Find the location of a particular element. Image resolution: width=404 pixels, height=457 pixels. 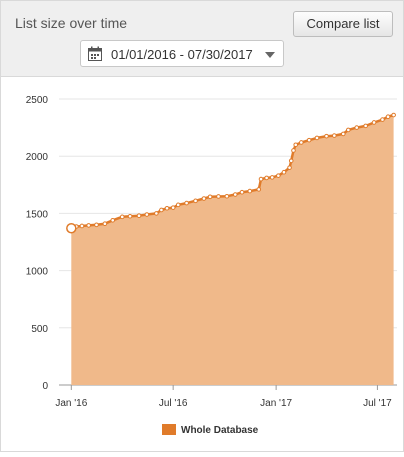

date-range-picker: 01/01/2016 - 07/30/2017 is located at coordinates (182, 53).